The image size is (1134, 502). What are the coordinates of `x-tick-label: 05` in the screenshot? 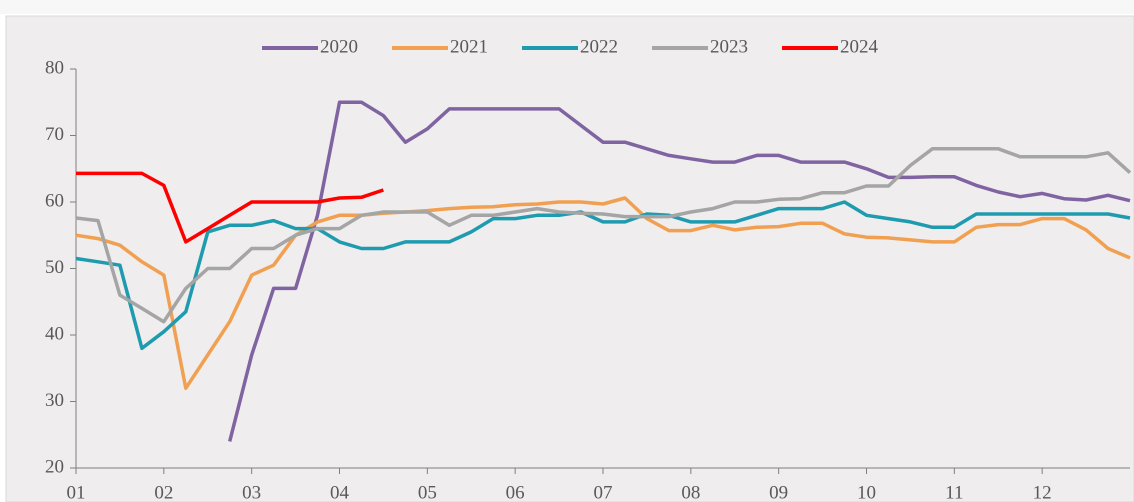 It's located at (427, 492).